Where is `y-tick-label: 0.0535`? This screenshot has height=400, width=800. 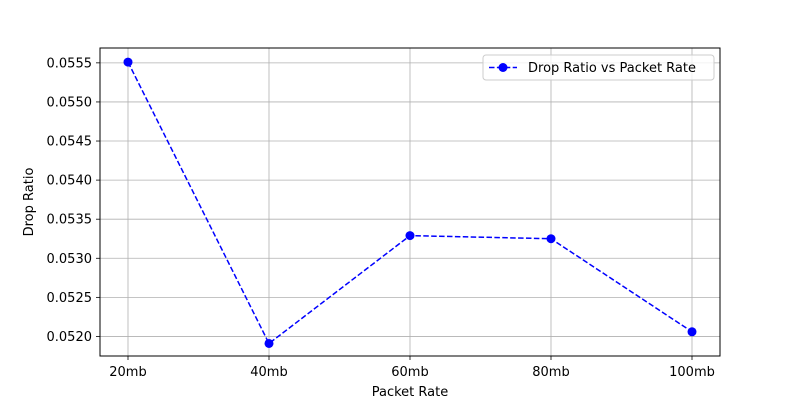
y-tick-label: 0.0535 is located at coordinates (70, 220).